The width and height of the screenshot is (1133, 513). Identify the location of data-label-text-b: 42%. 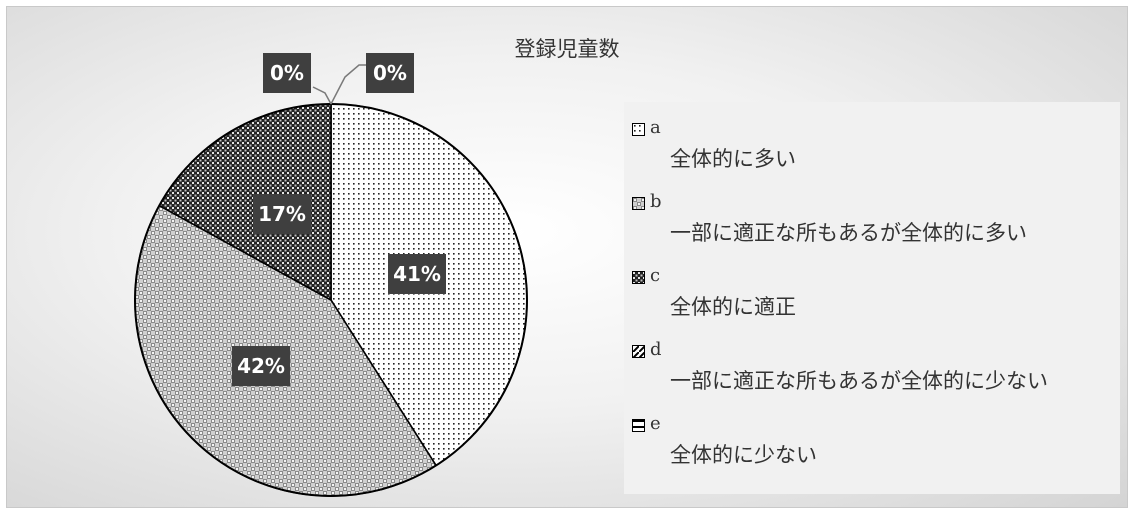
(261, 366).